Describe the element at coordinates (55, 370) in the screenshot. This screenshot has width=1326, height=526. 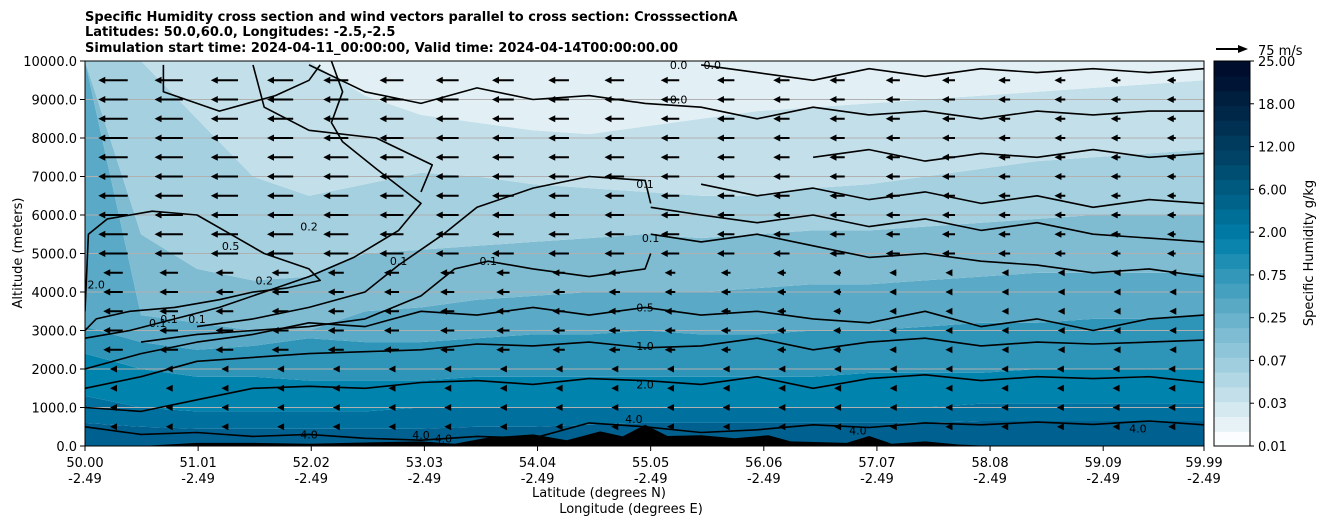
I see `y-tick-label: 2000.0` at that location.